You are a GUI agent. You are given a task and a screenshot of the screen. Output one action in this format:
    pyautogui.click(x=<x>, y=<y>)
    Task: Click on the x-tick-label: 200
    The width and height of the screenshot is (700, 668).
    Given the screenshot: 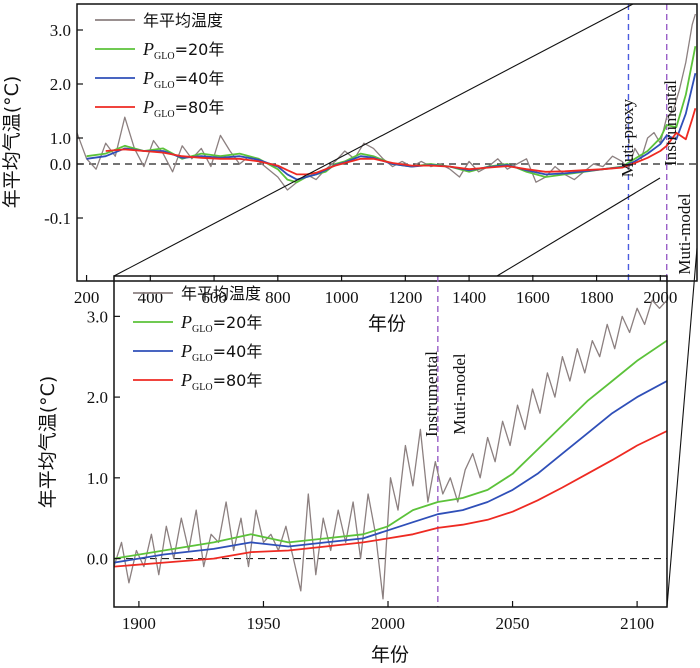 What is the action you would take?
    pyautogui.click(x=87, y=297)
    